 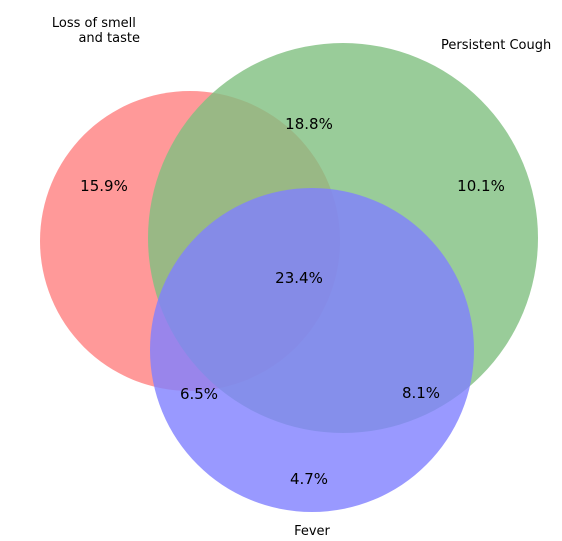 I want to click on set-label-fever-line-1: Fever, so click(x=312, y=531).